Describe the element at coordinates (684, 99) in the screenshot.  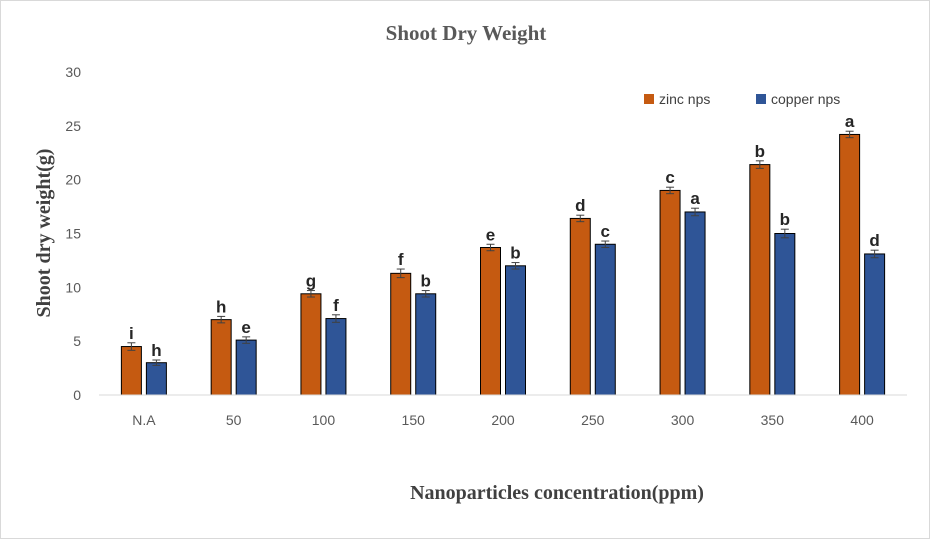
I see `legend-label-zinc: zinc nps` at that location.